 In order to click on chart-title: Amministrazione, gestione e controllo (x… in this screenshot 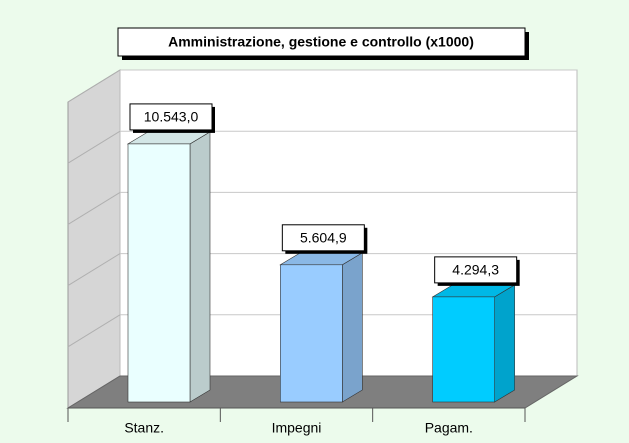, I will do `click(321, 42)`.